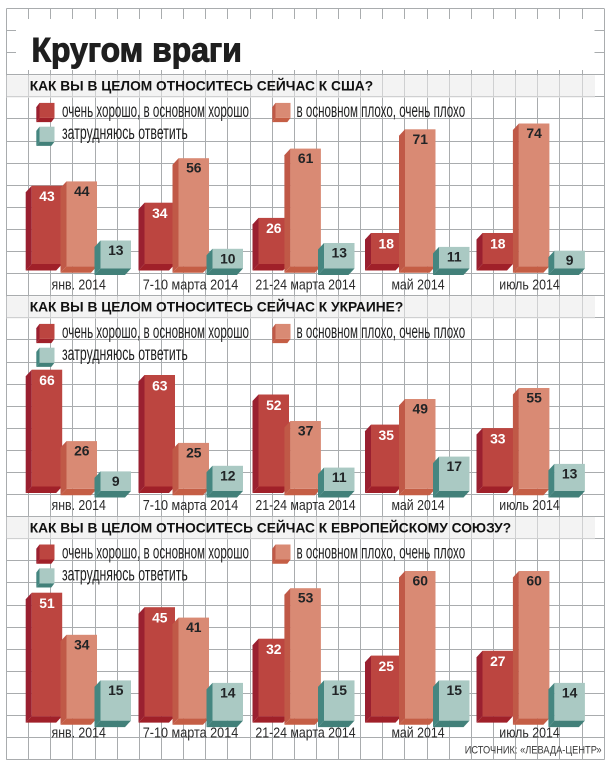 This screenshot has height=776, width=613. I want to click on svg-text: 55, so click(534, 397).